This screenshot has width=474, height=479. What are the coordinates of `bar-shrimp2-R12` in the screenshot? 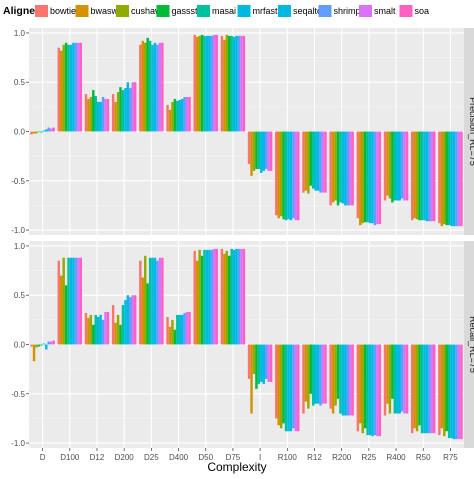 It's located at (320, 162).